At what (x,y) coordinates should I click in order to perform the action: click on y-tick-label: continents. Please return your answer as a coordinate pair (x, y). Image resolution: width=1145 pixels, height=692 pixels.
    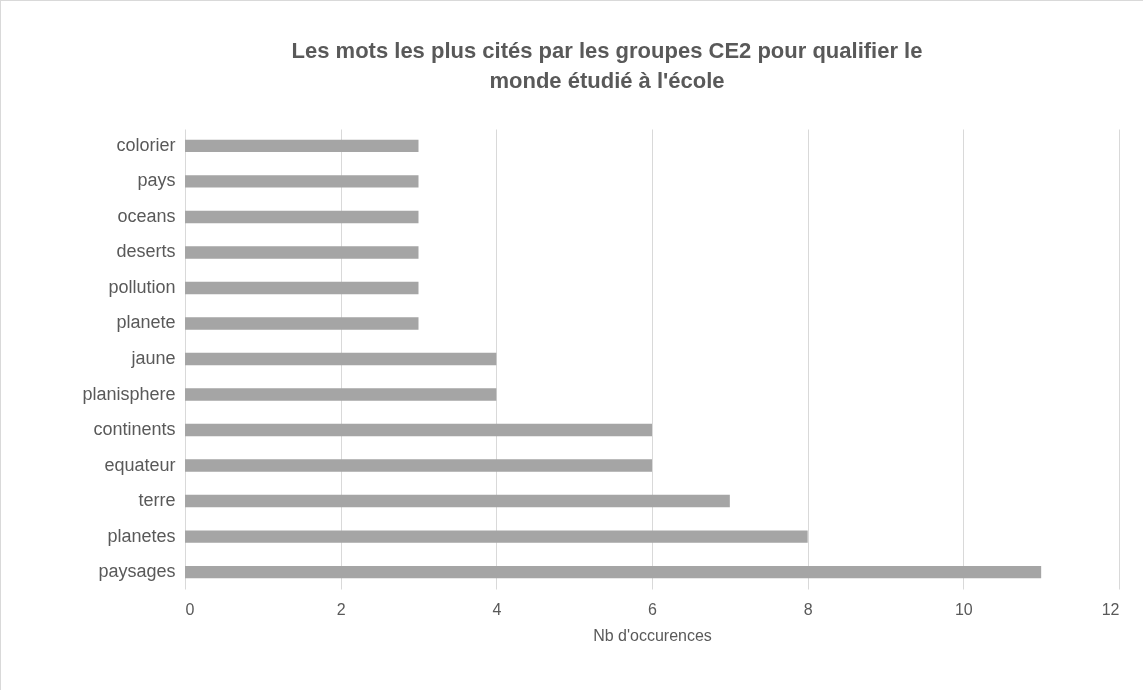
    Looking at the image, I should click on (134, 429).